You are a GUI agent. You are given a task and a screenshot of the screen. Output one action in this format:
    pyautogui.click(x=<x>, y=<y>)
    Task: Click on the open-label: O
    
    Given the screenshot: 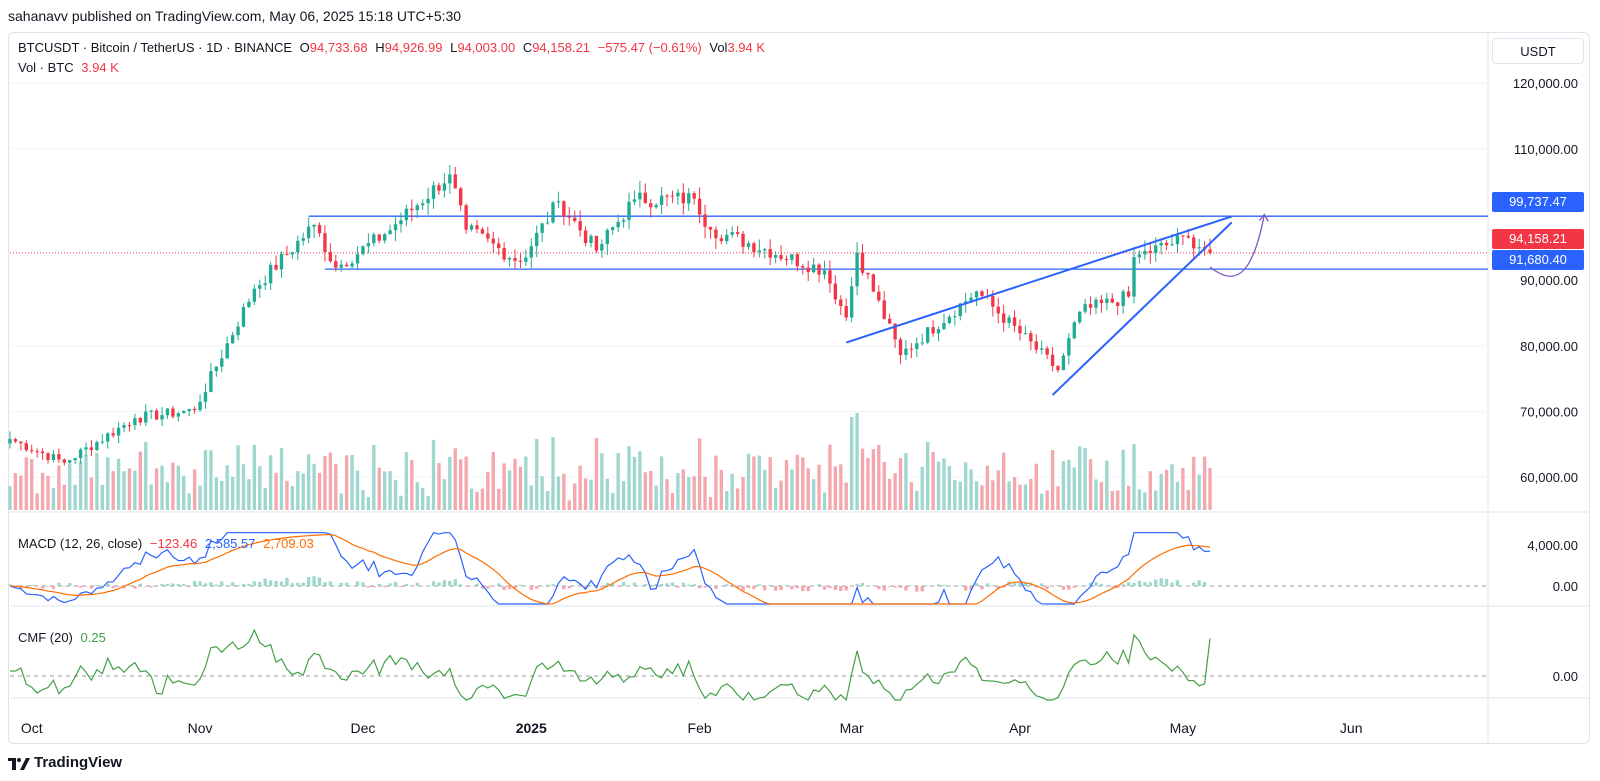 What is the action you would take?
    pyautogui.click(x=304, y=47)
    